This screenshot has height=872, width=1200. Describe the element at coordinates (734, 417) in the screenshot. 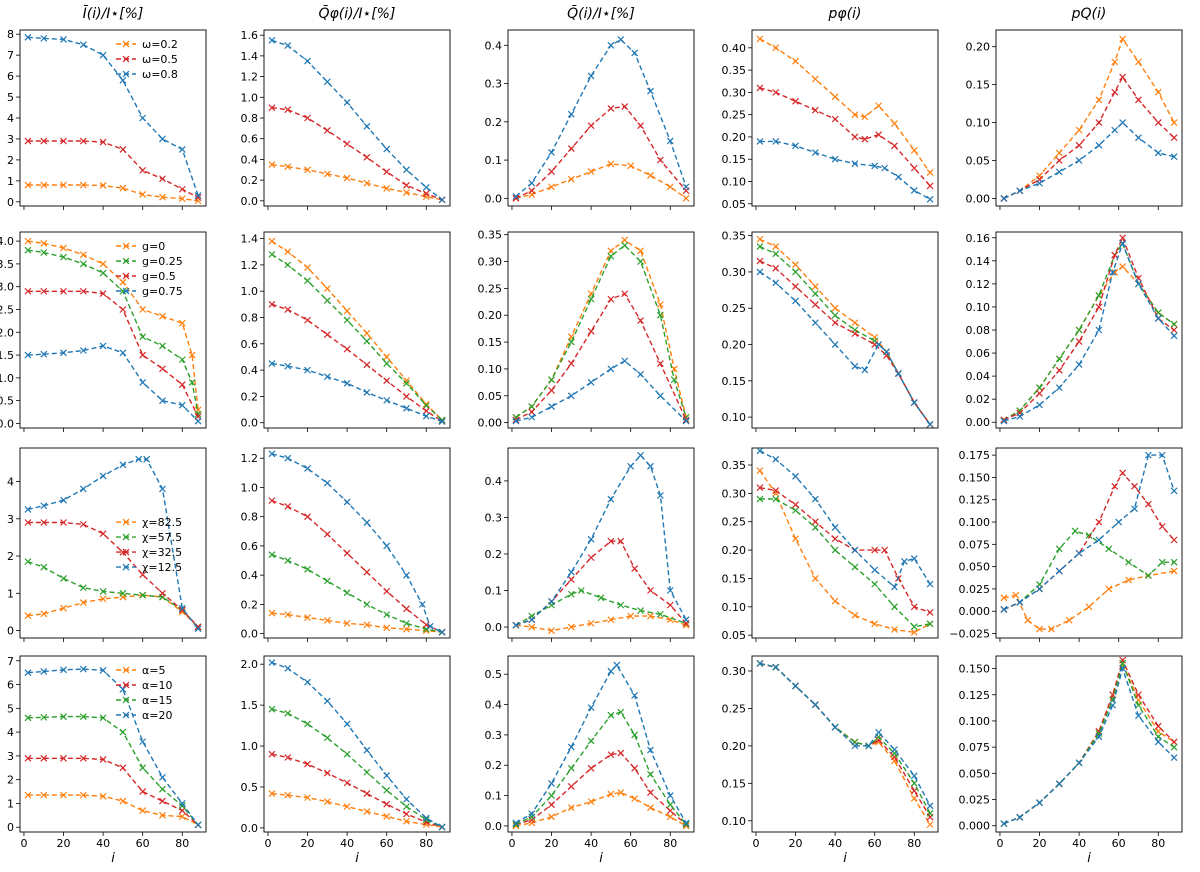

I see `y-tick-label: 0.10` at that location.